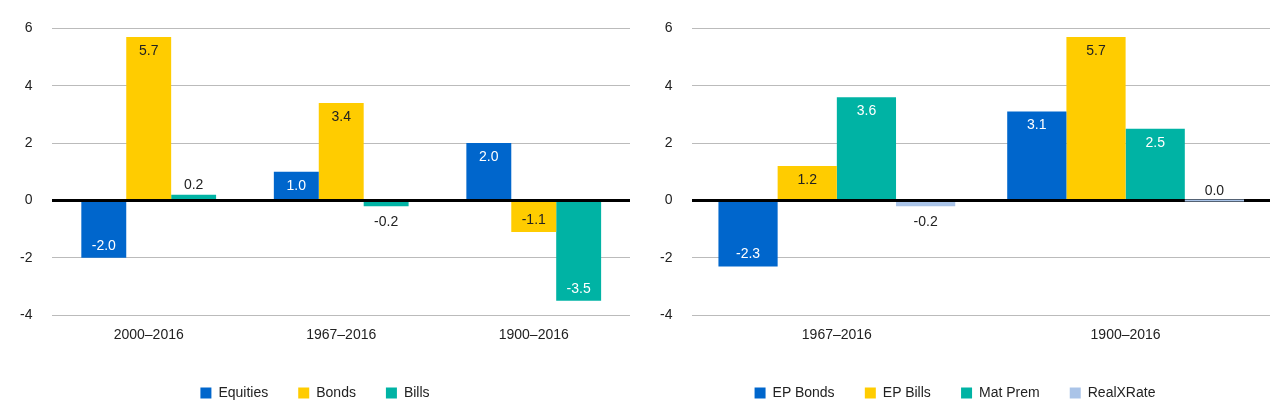 Image resolution: width=1281 pixels, height=410 pixels. I want to click on data-label: 1.0, so click(296, 184).